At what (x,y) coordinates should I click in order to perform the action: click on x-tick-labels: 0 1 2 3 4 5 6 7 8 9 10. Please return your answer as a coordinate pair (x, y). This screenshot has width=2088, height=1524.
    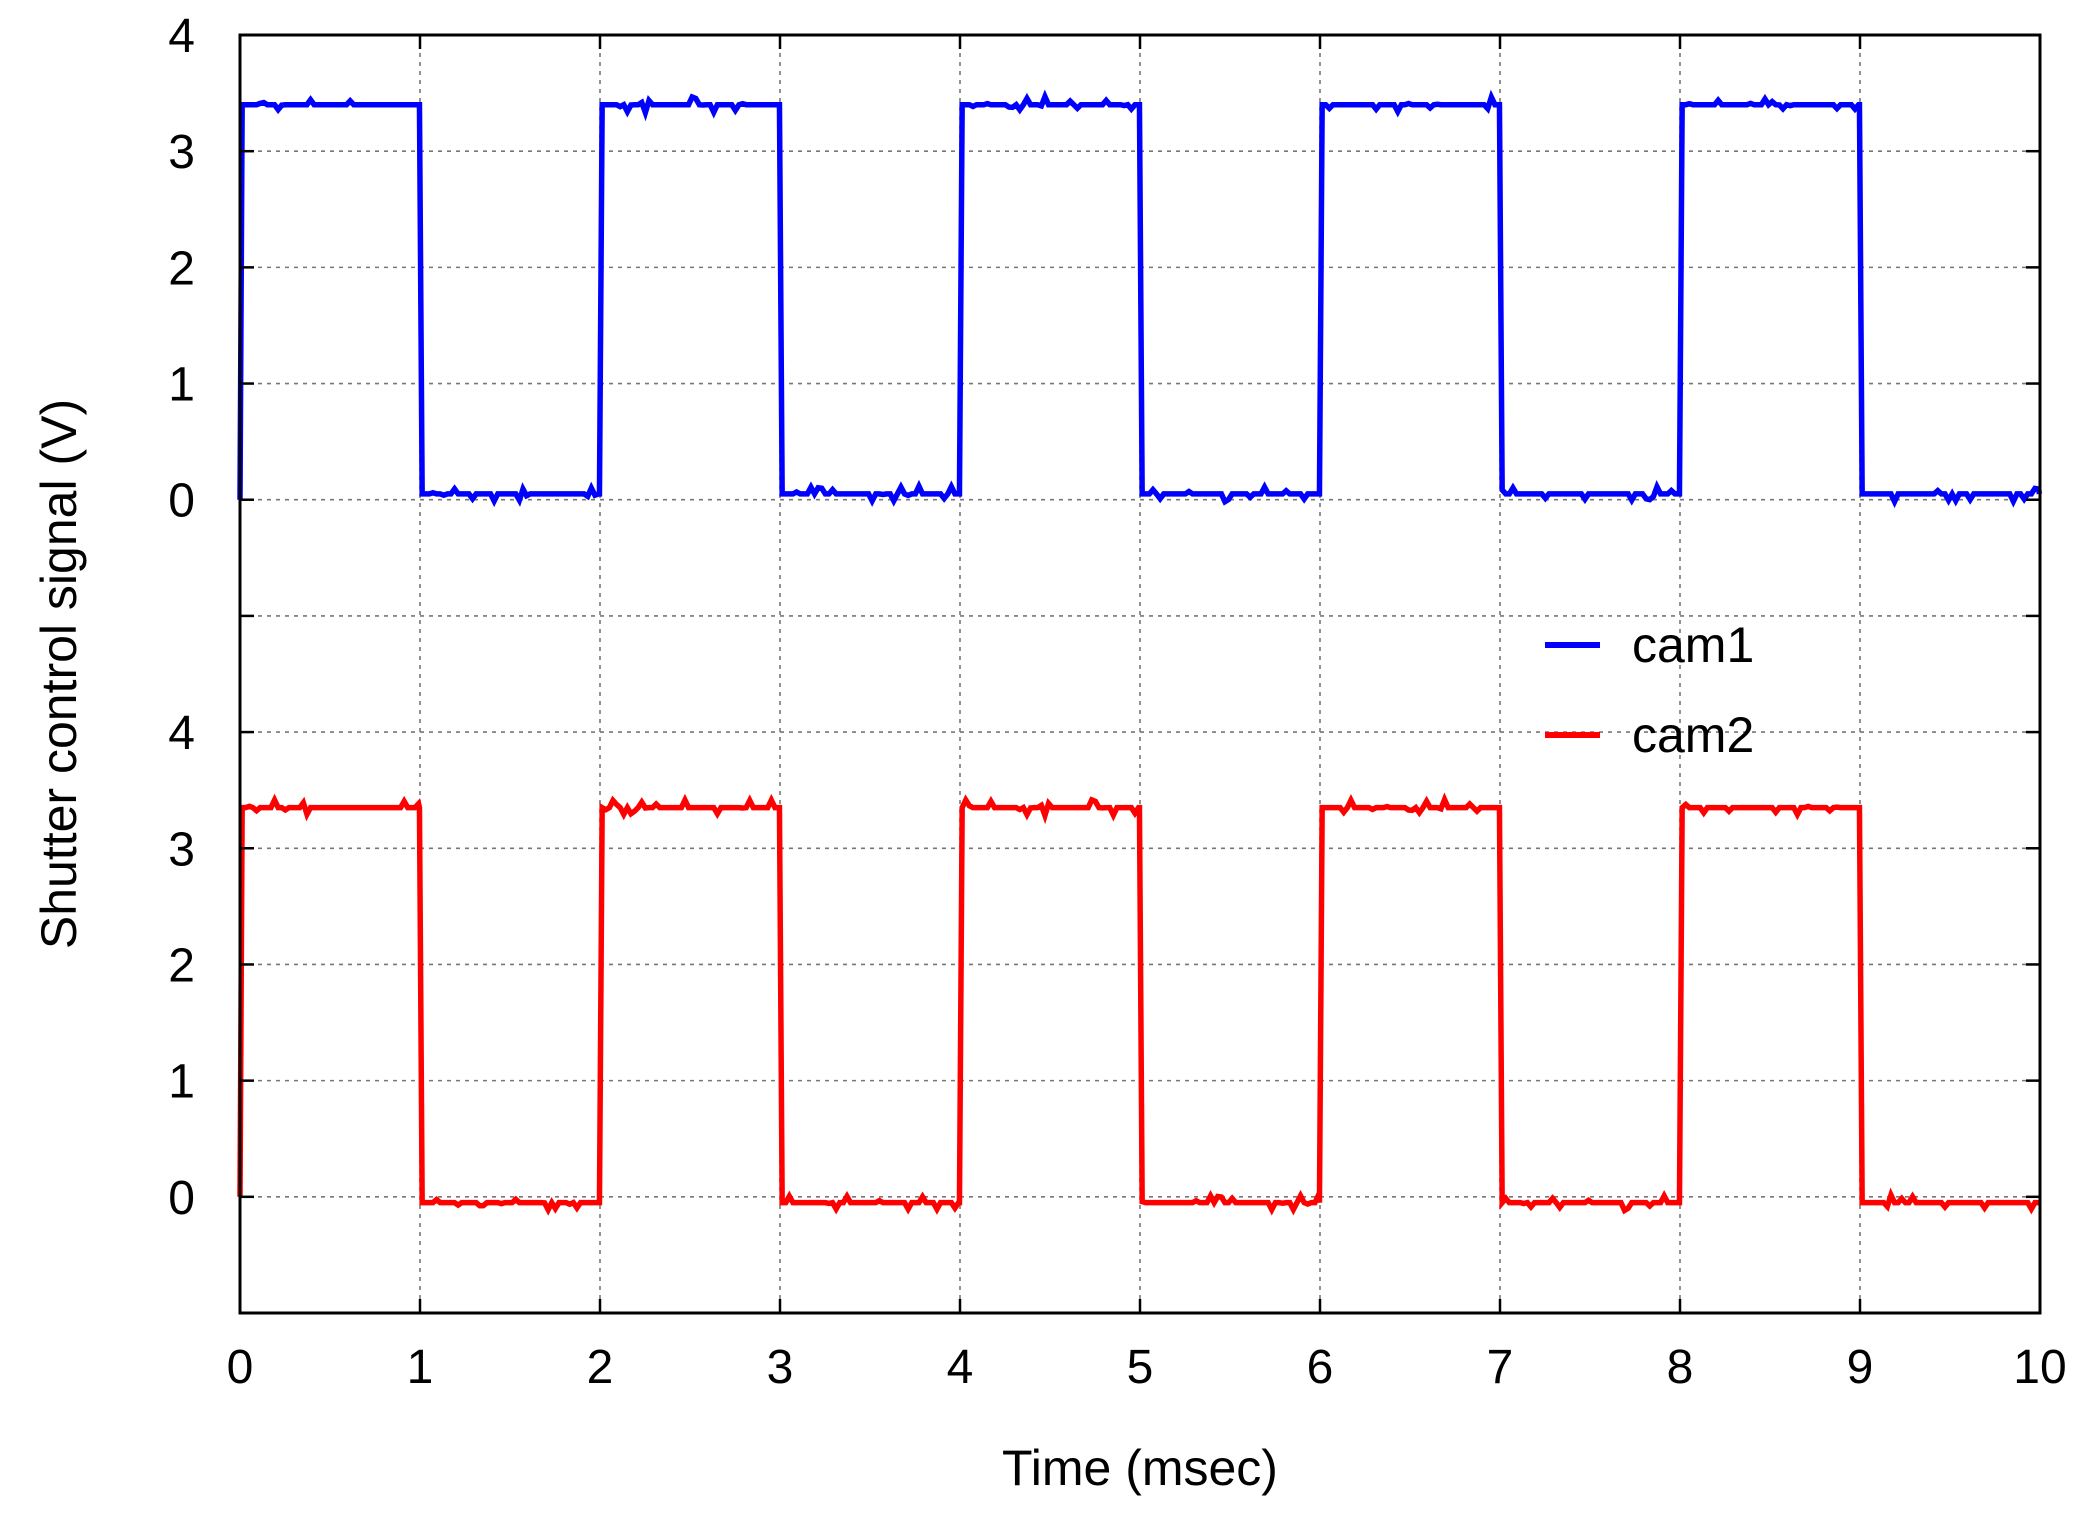
    Looking at the image, I should click on (1147, 1367).